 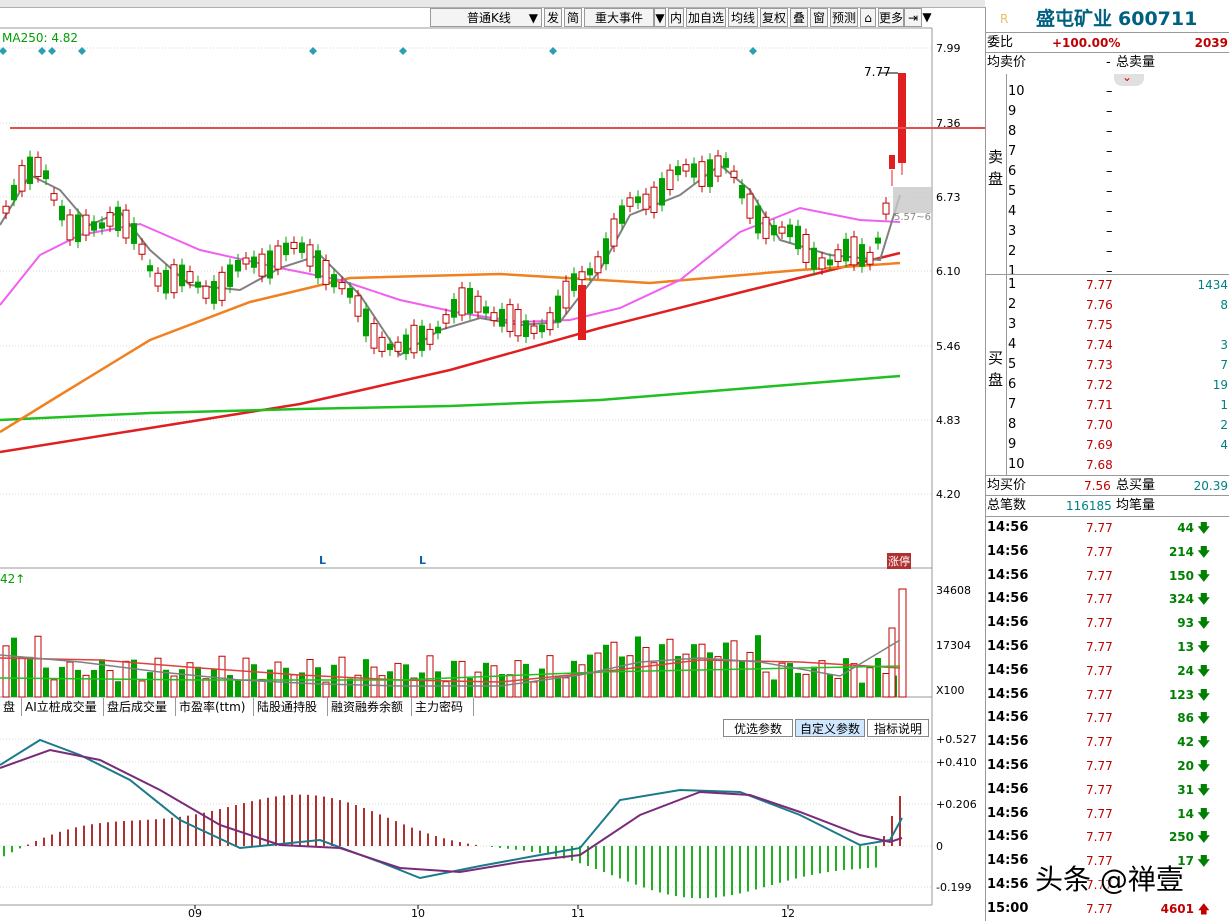 What do you see at coordinates (927, 17) in the screenshot?
I see `chevron-down-icon: ▼` at bounding box center [927, 17].